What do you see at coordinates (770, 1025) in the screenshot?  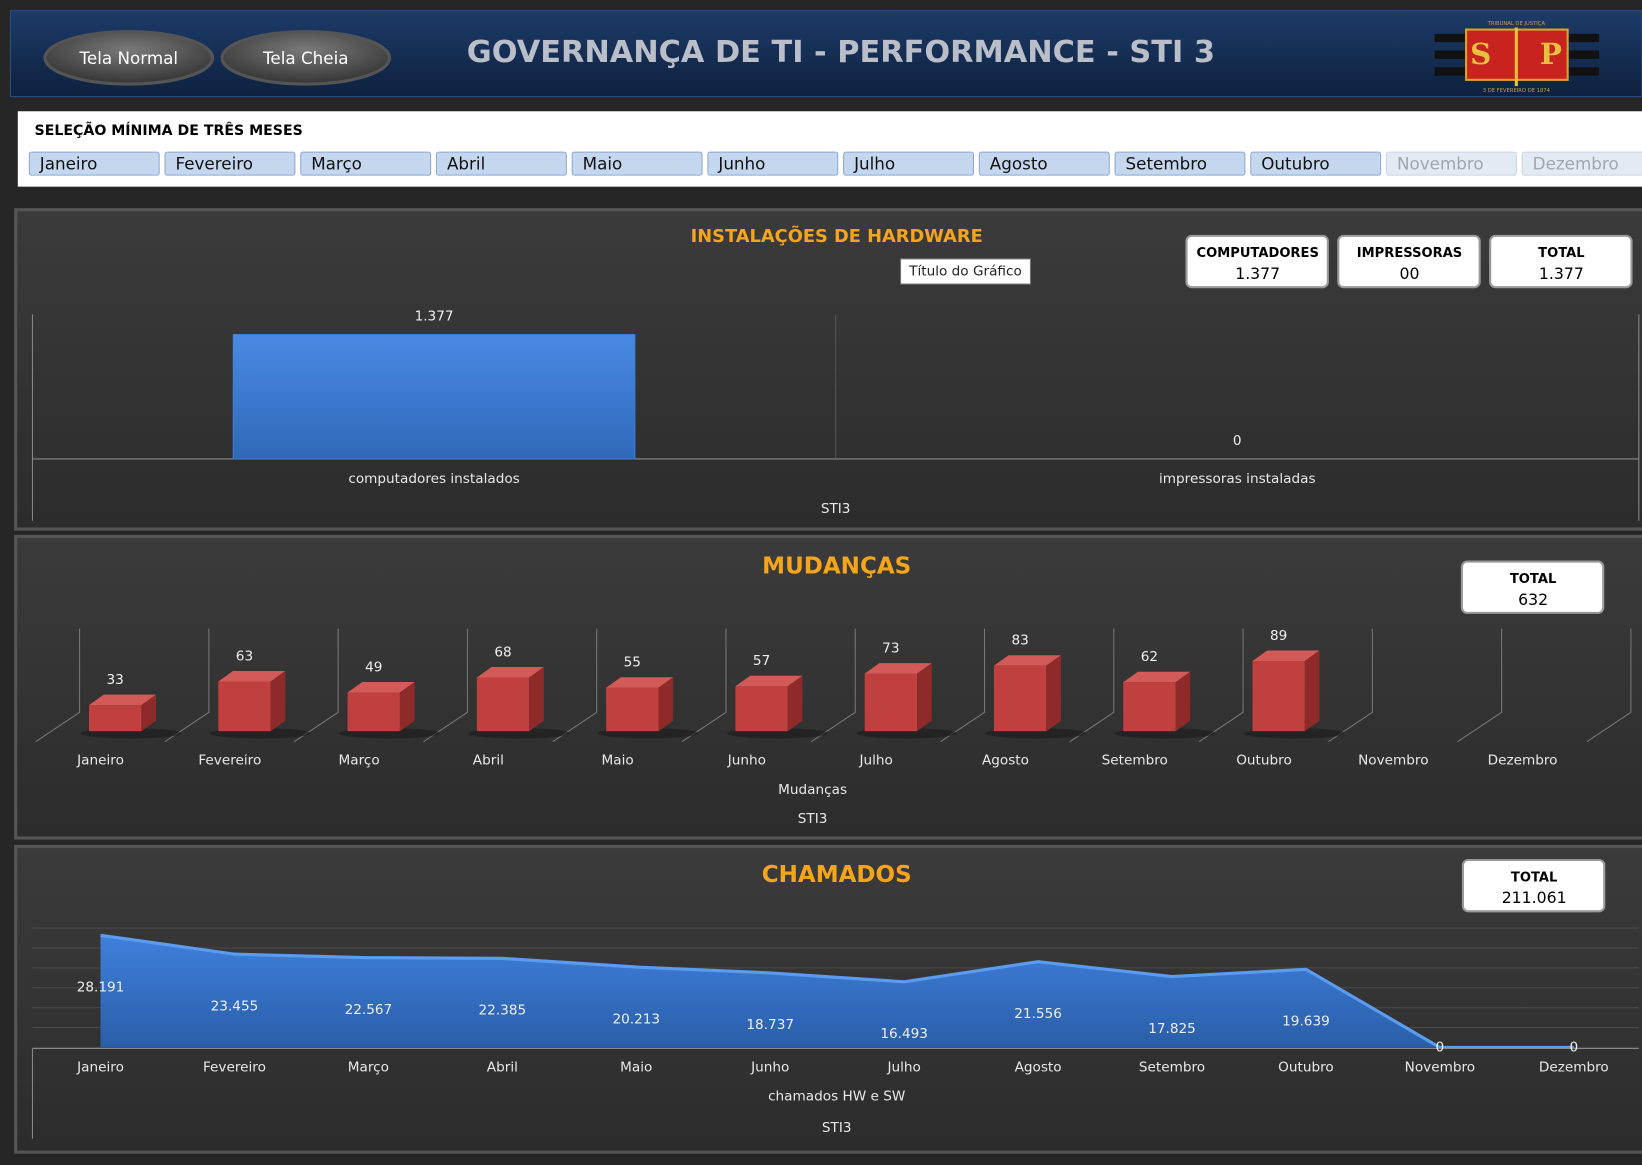 I see `data-label: 18.737` at bounding box center [770, 1025].